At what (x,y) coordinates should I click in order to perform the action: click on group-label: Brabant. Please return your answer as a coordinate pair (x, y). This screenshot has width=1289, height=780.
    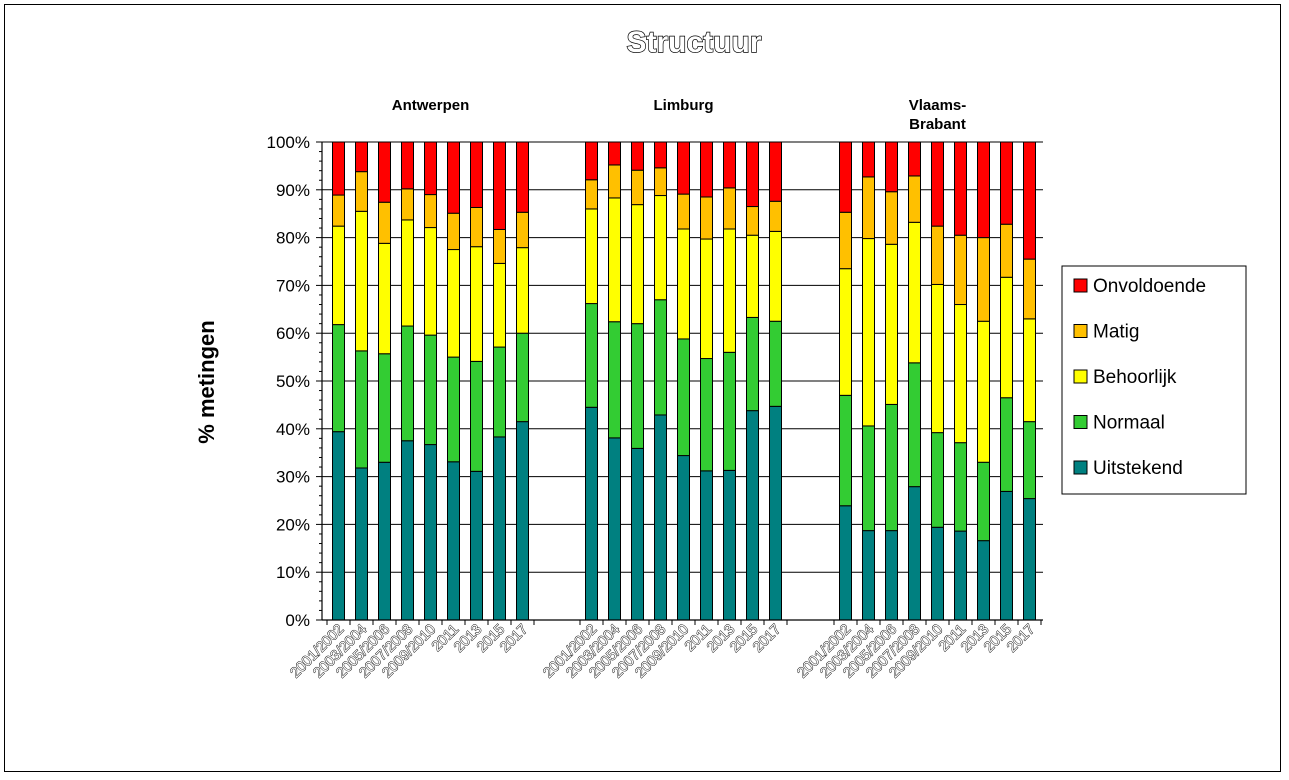
    Looking at the image, I should click on (937, 124).